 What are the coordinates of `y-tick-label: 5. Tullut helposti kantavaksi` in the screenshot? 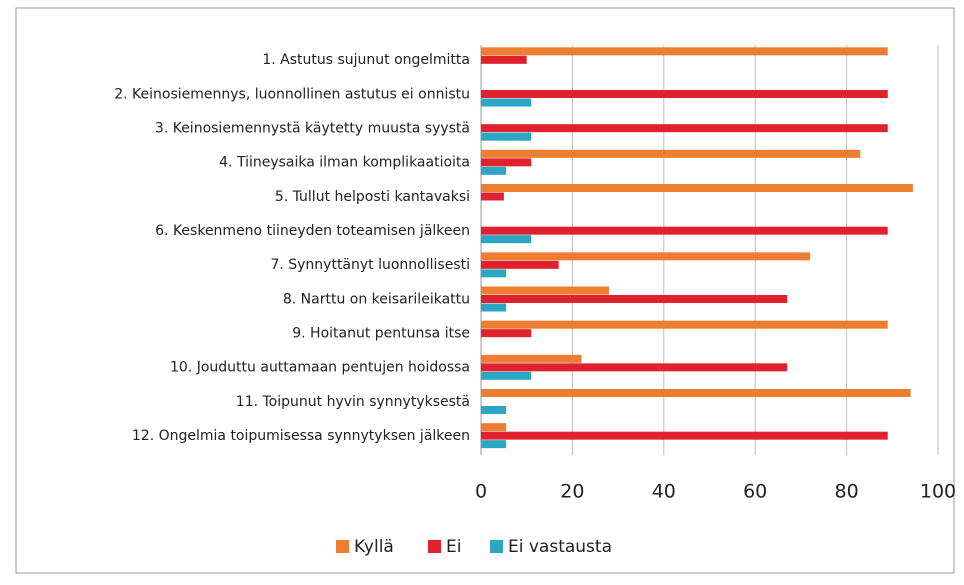 It's located at (372, 197).